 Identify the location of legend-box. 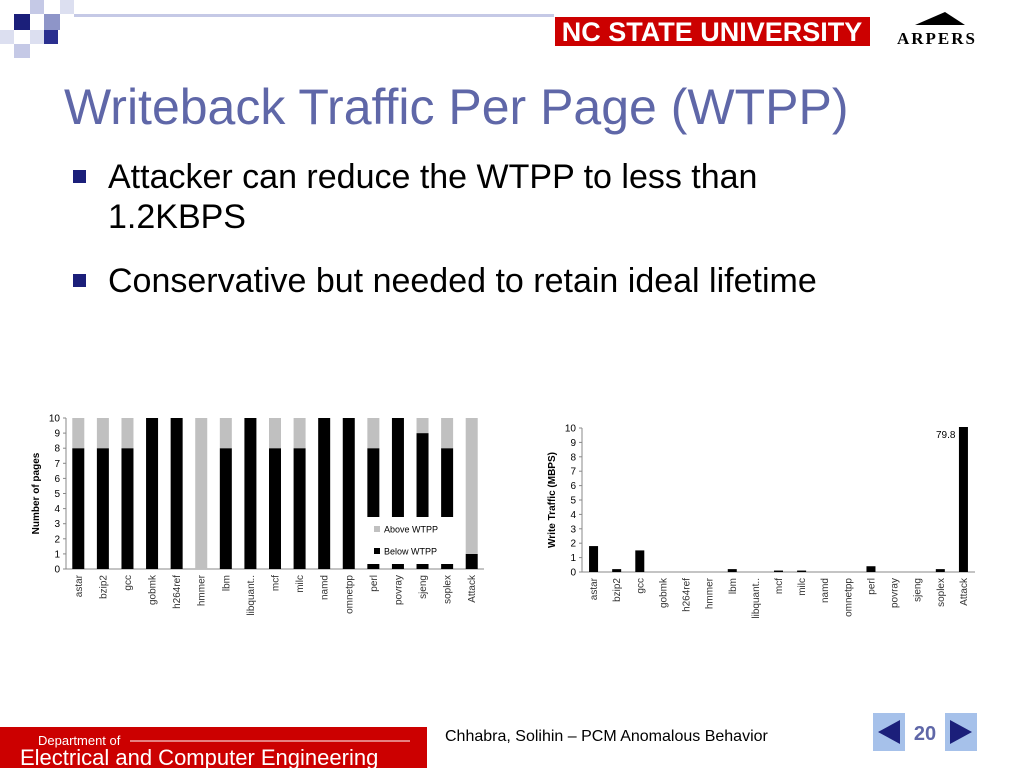
(414, 540).